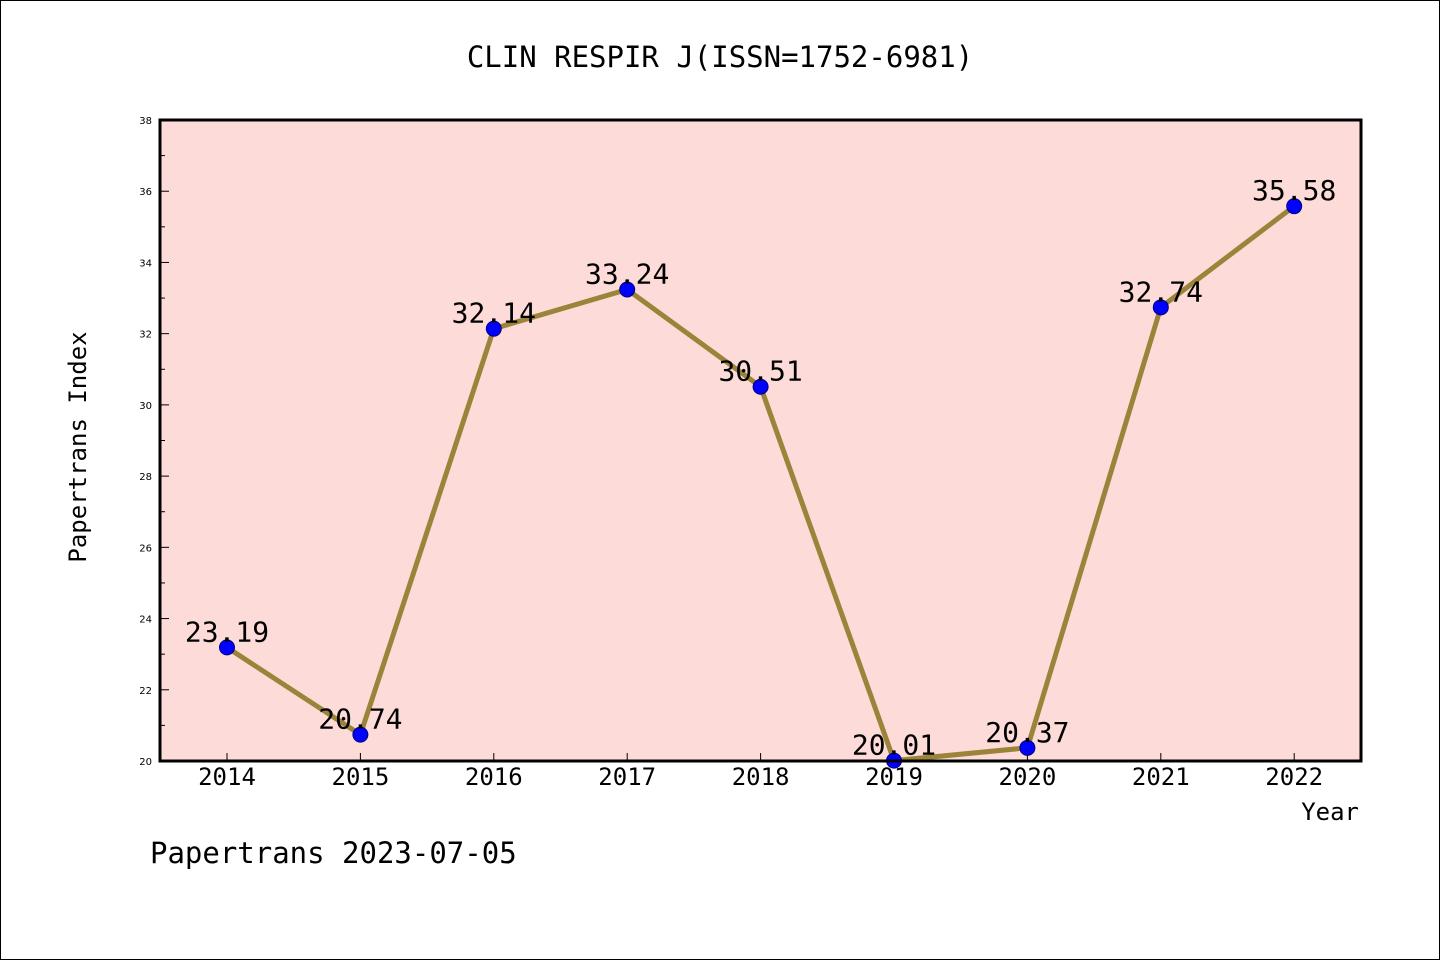  What do you see at coordinates (145, 477) in the screenshot?
I see `y-tick-label: 28` at bounding box center [145, 477].